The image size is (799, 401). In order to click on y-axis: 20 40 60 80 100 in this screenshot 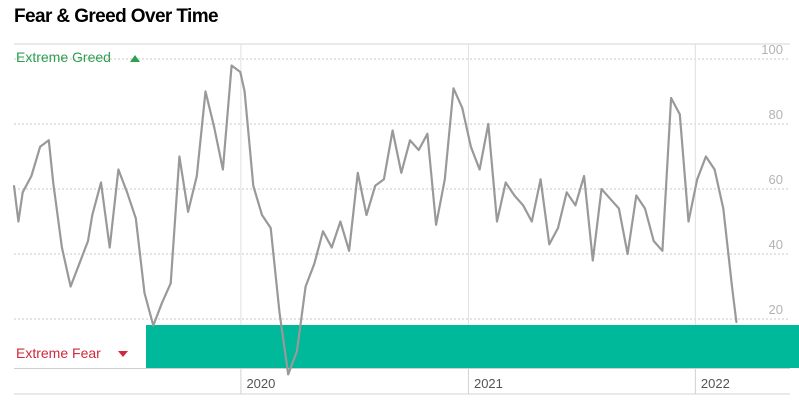, I will do `click(772, 179)`.